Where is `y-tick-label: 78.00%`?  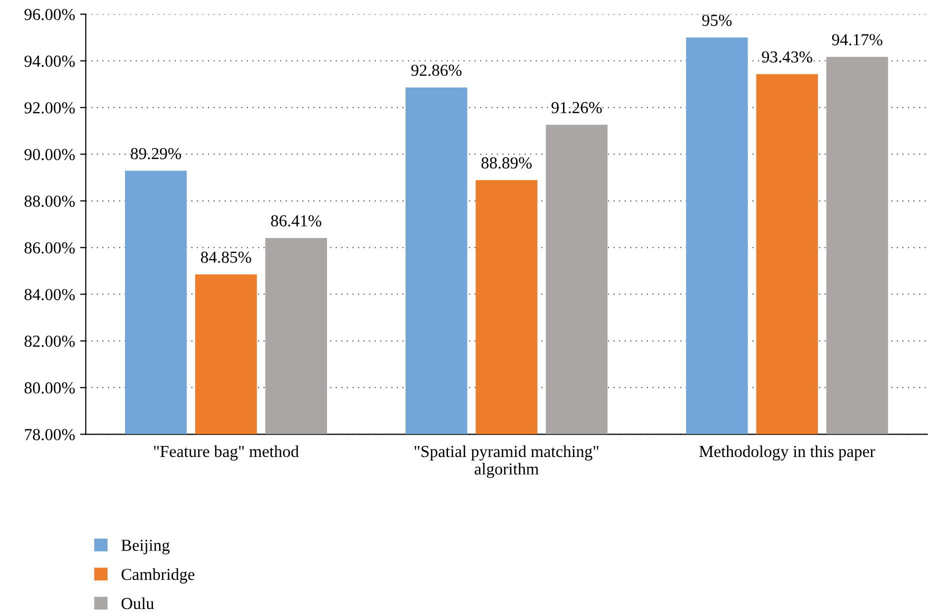 y-tick-label: 78.00% is located at coordinates (50, 434).